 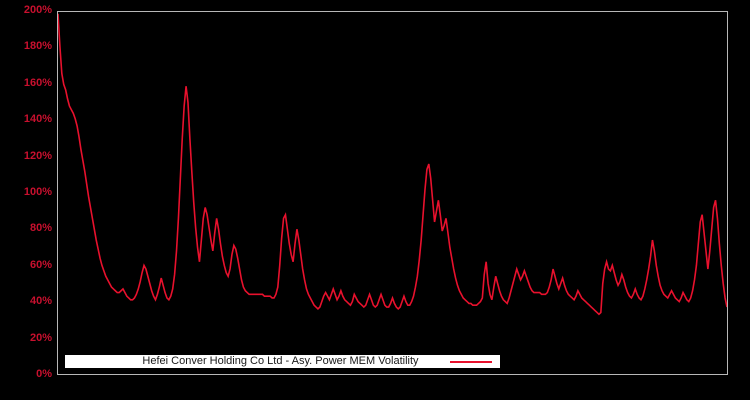 I want to click on y-axis-tick-label: 120%, so click(x=37, y=155).